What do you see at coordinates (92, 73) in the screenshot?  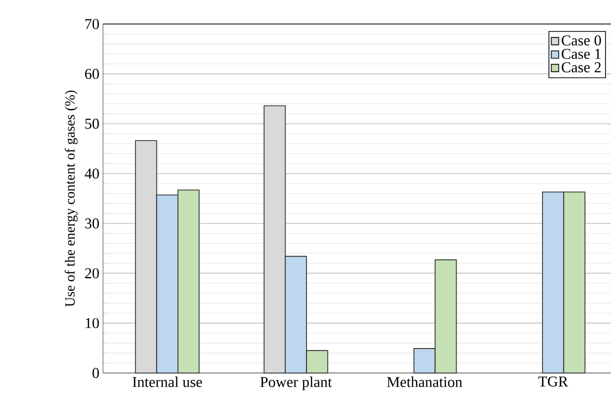 I see `y-tick-label: 60` at bounding box center [92, 73].